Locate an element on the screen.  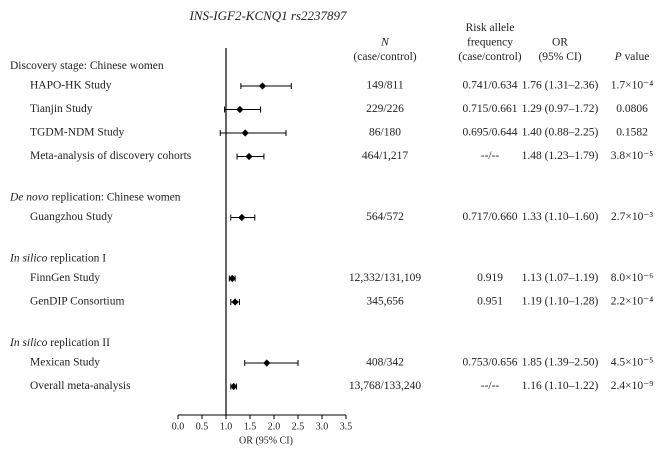
column-header-part: (95% CI) is located at coordinates (559, 57).